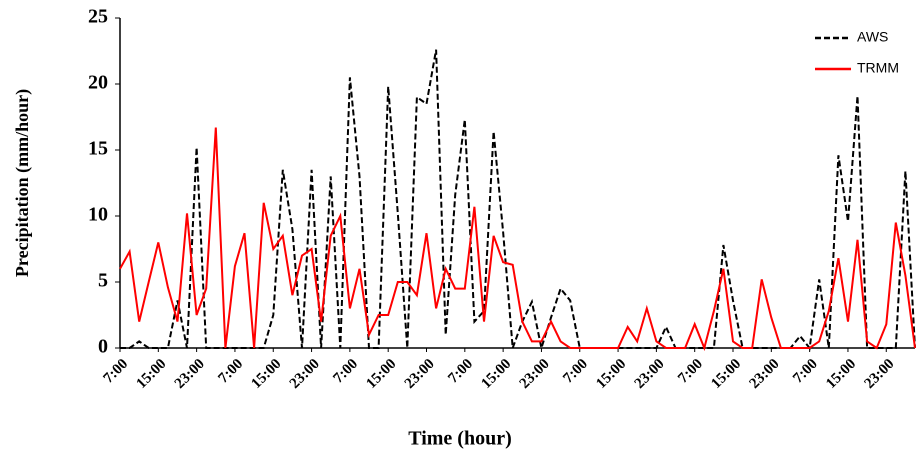 The image size is (921, 456). I want to click on legend-label: AWS, so click(872, 37).